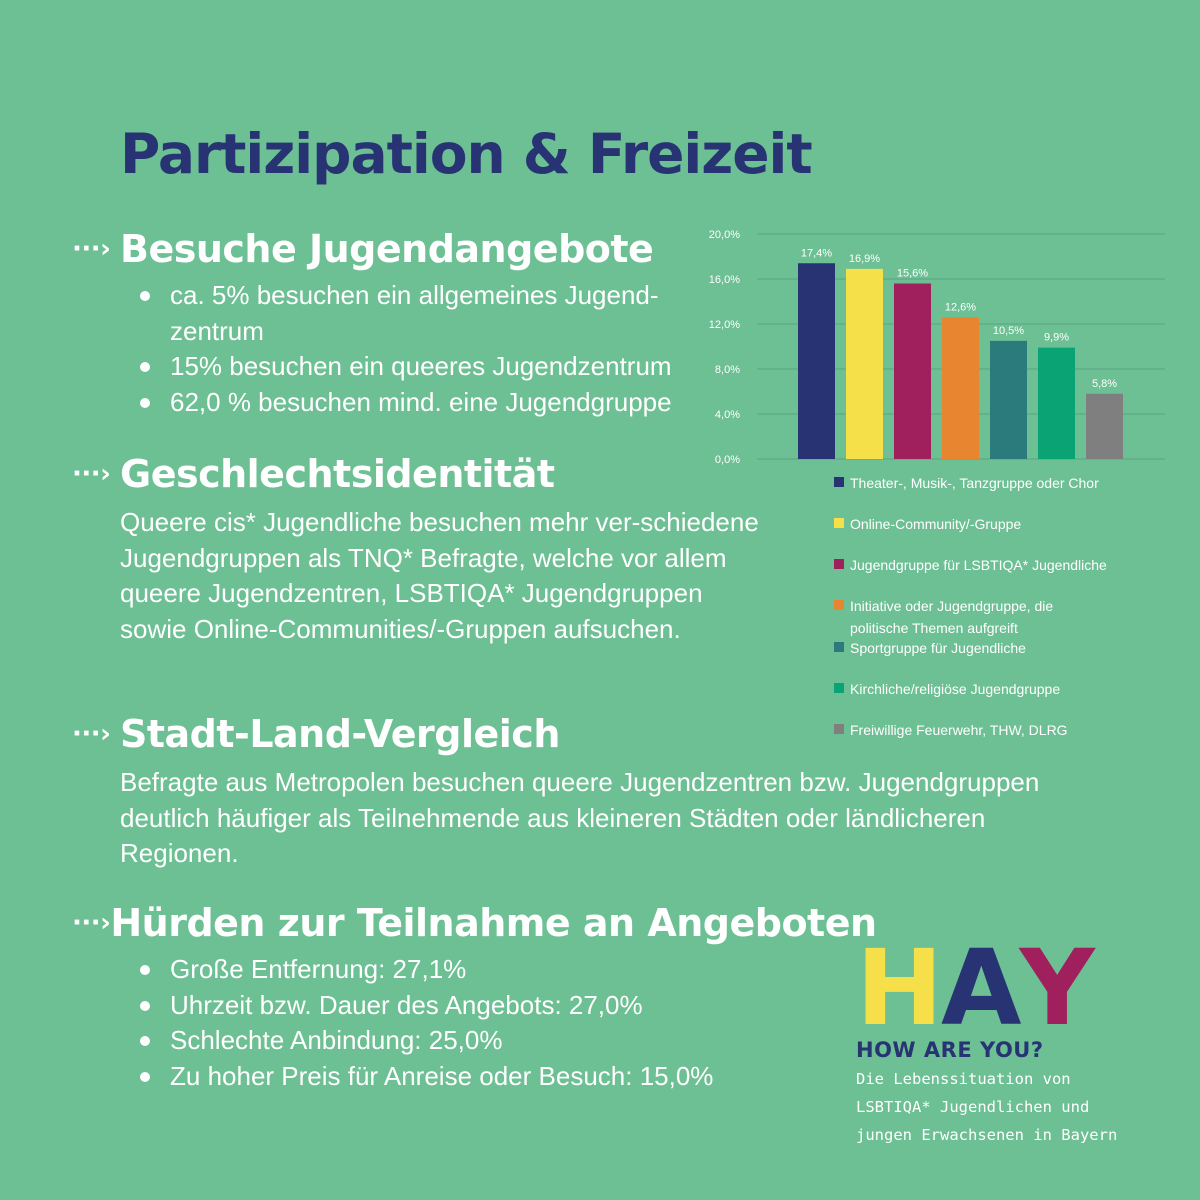 The width and height of the screenshot is (1200, 1200). I want to click on legend-label: Online-Community/-Gruppe, so click(936, 524).